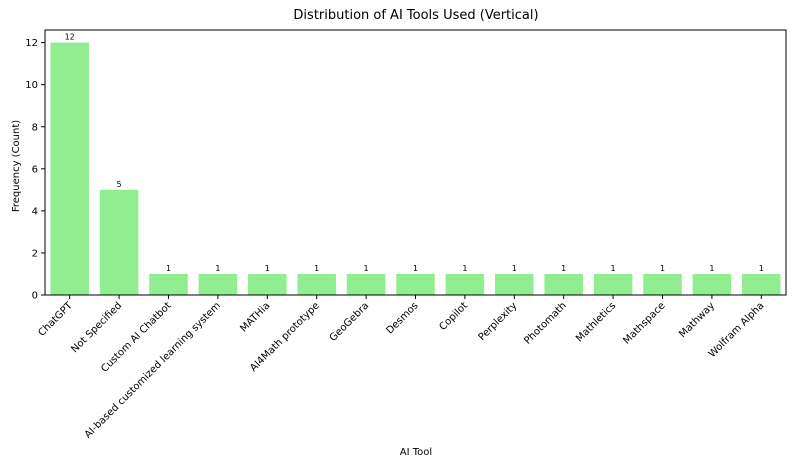  What do you see at coordinates (35, 169) in the screenshot?
I see `y-tick-label: 6` at bounding box center [35, 169].